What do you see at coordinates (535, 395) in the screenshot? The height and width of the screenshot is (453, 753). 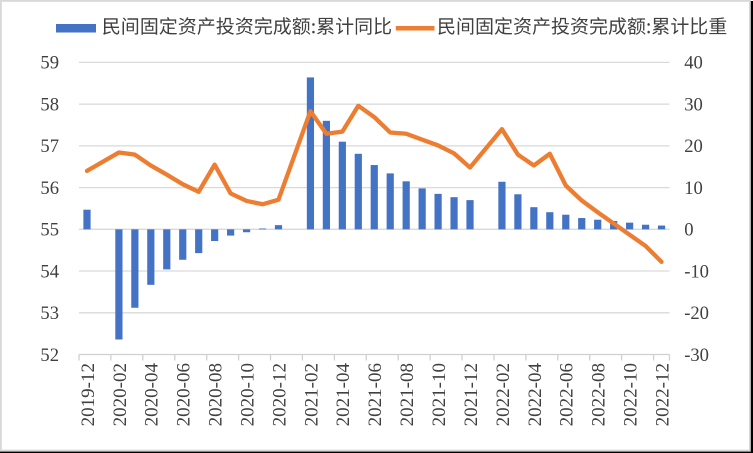 I see `svg-text: 2022-04` at bounding box center [535, 395].